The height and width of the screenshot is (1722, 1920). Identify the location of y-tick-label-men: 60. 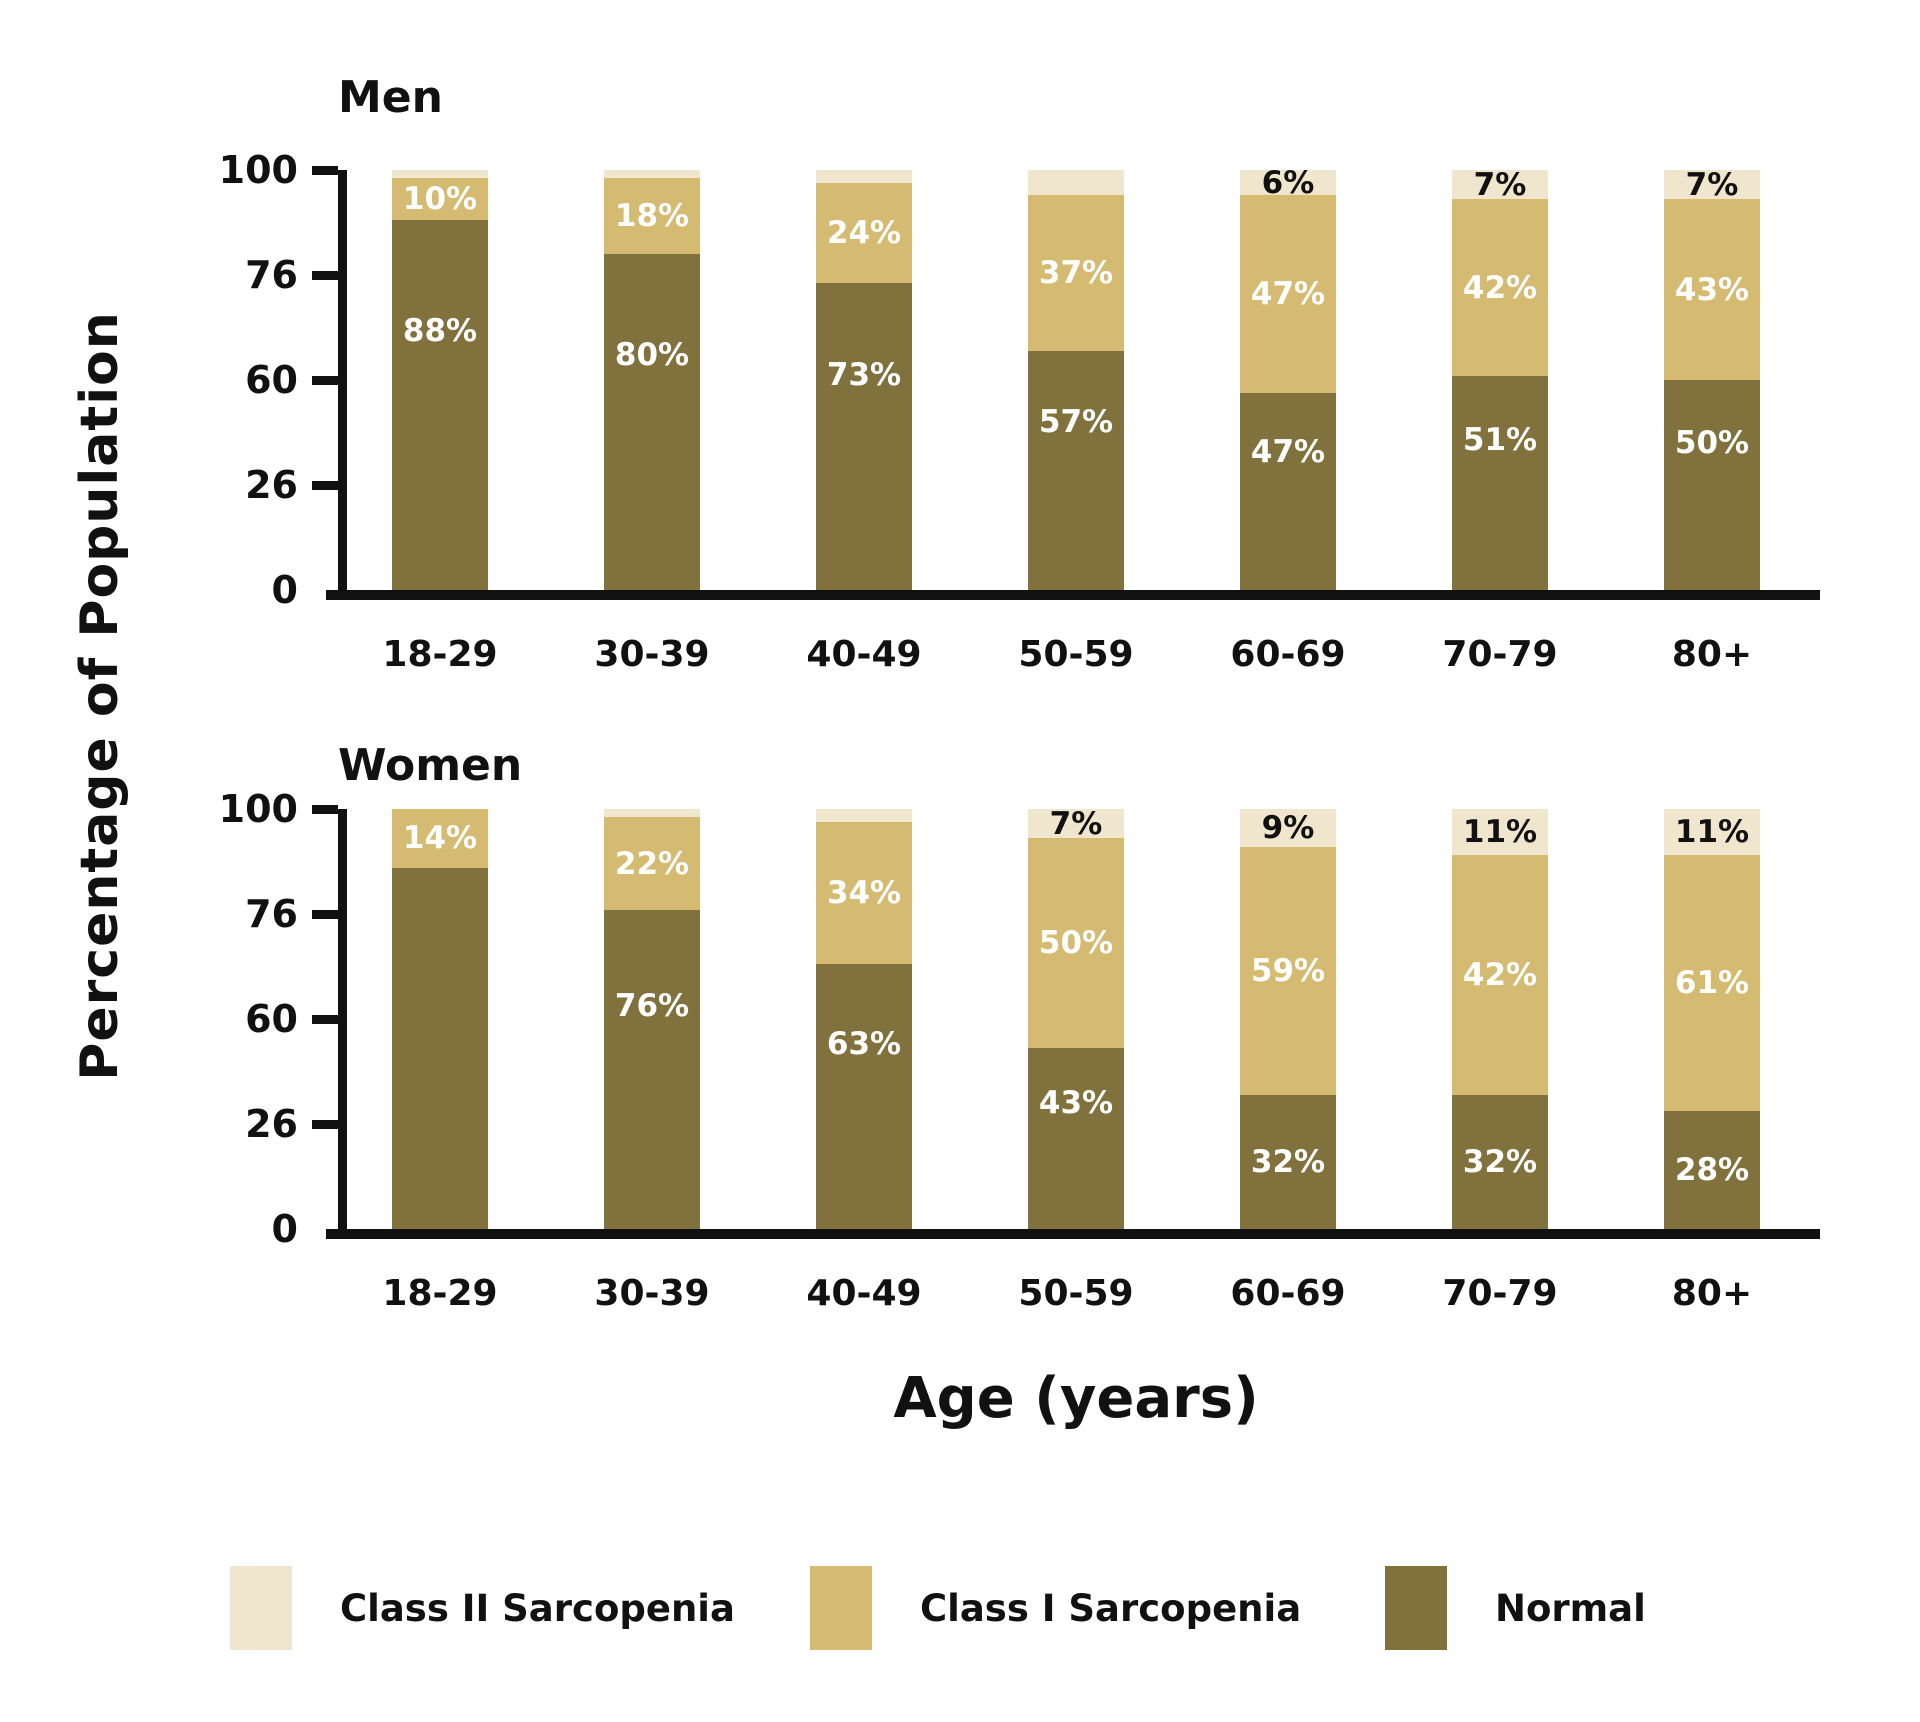
(271, 380).